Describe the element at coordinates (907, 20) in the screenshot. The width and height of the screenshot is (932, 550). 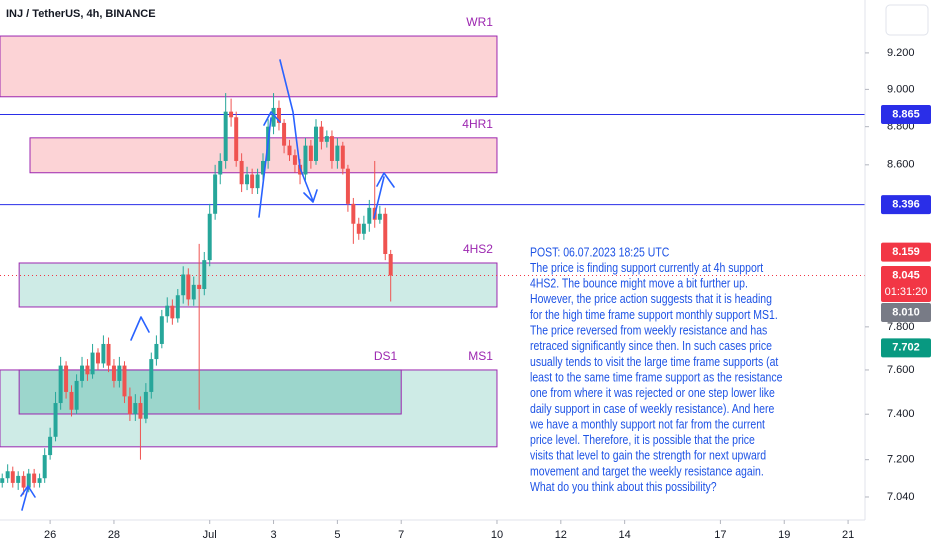
I see `toolbar-button` at that location.